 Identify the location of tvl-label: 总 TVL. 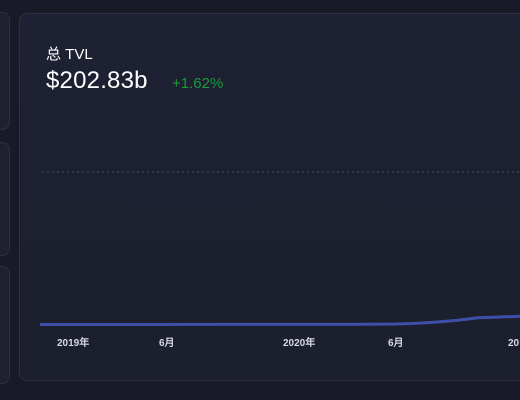
(69, 54).